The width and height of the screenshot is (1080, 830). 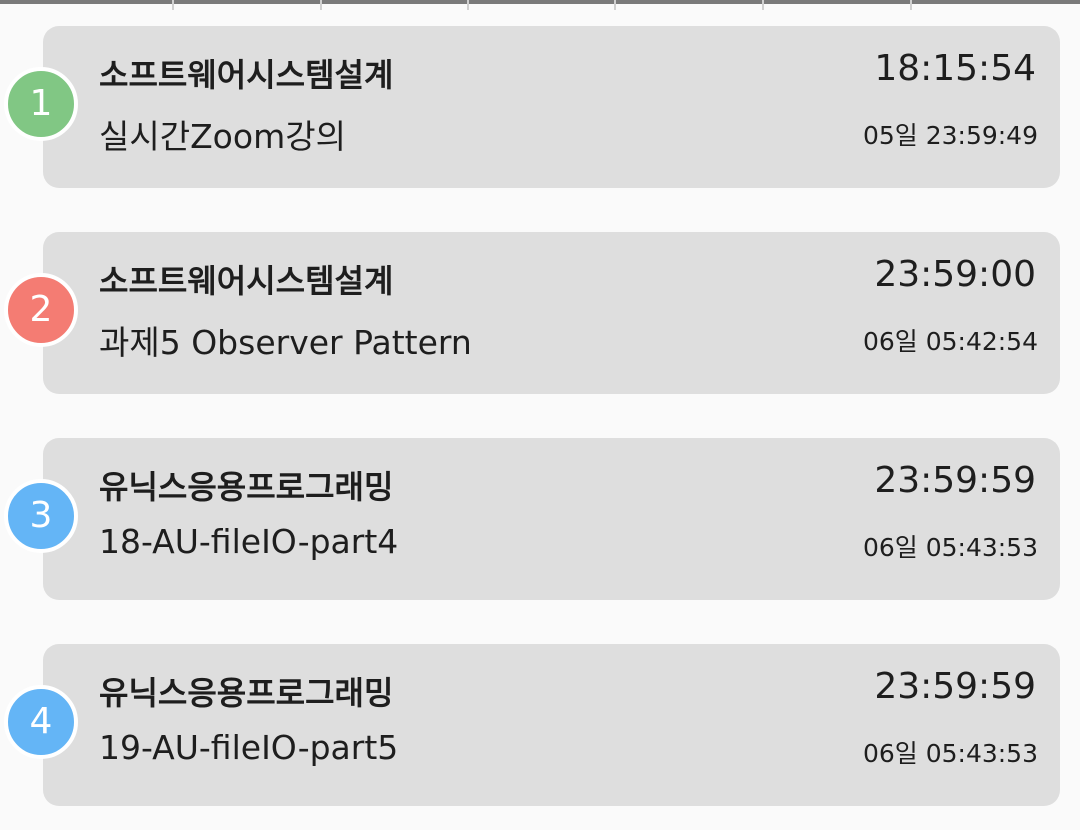 What do you see at coordinates (41, 722) in the screenshot?
I see `index-badge: 4` at bounding box center [41, 722].